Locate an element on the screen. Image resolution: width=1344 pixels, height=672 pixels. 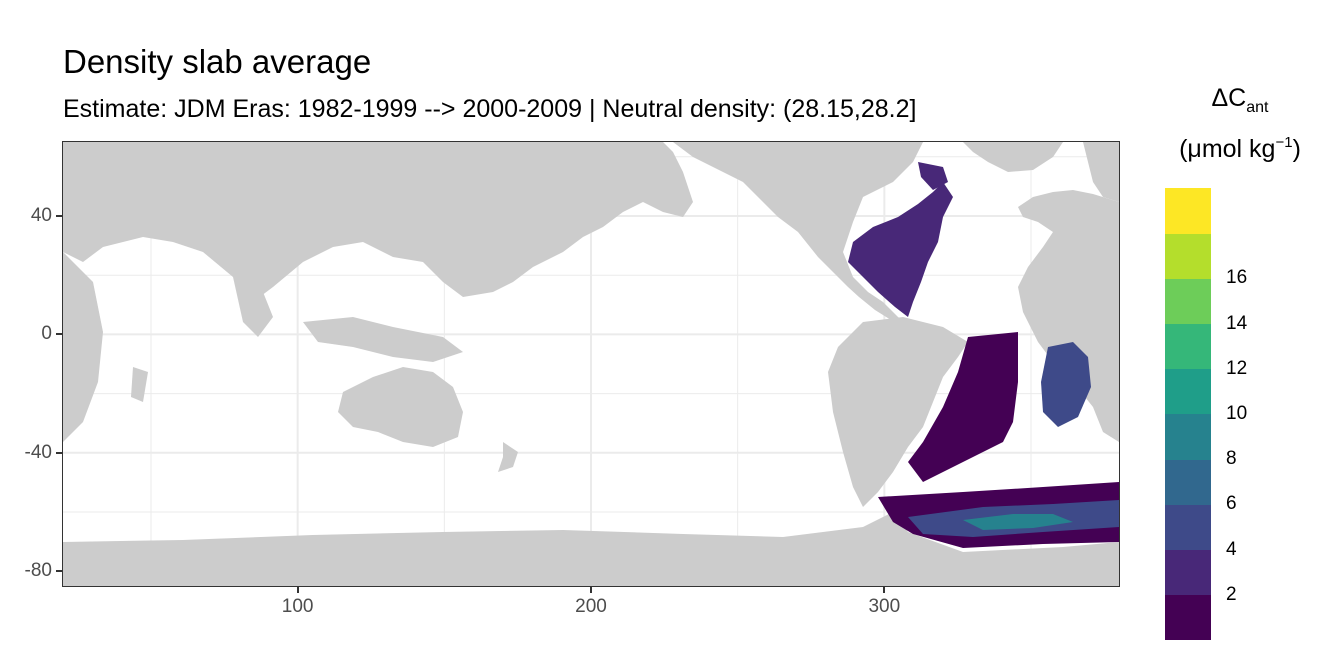
legend-label: 14 is located at coordinates (1237, 323).